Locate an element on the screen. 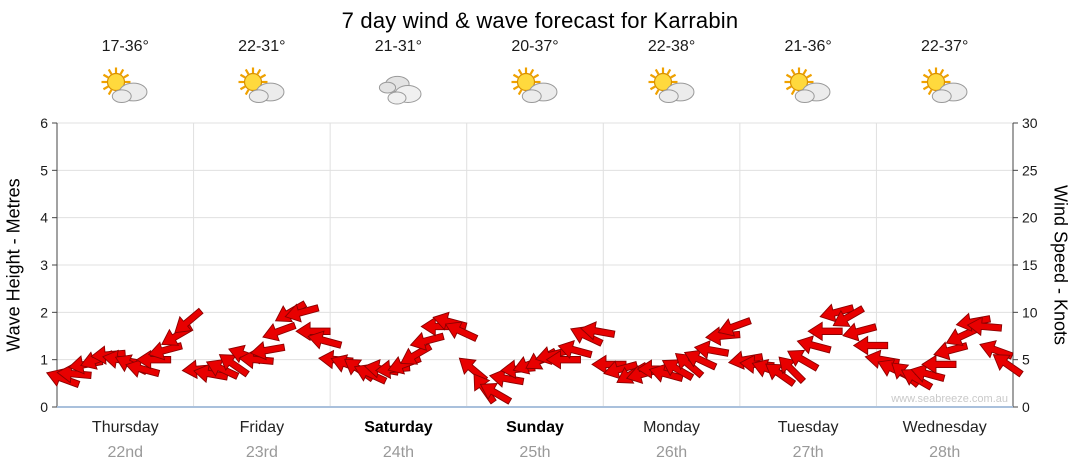 This screenshot has height=475, width=1080. day-temp: 22-37° is located at coordinates (945, 46).